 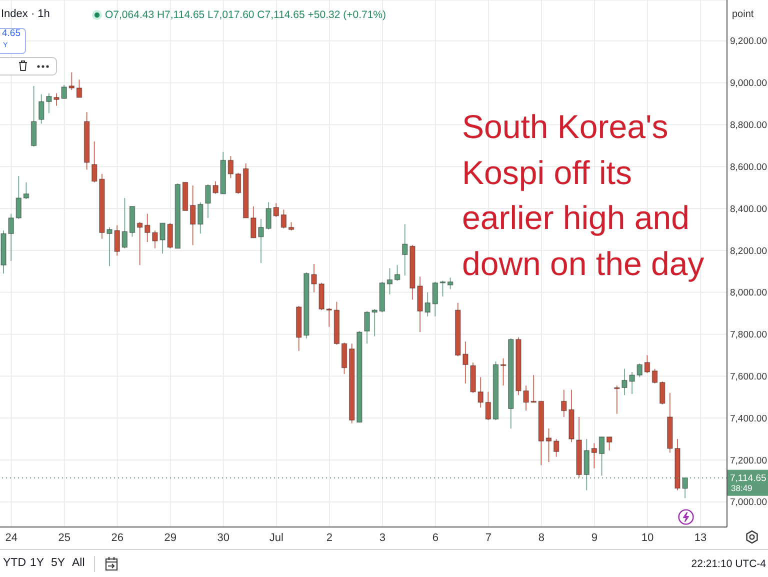 What do you see at coordinates (748, 335) in the screenshot?
I see `y-tick-label: 7,800.00` at bounding box center [748, 335].